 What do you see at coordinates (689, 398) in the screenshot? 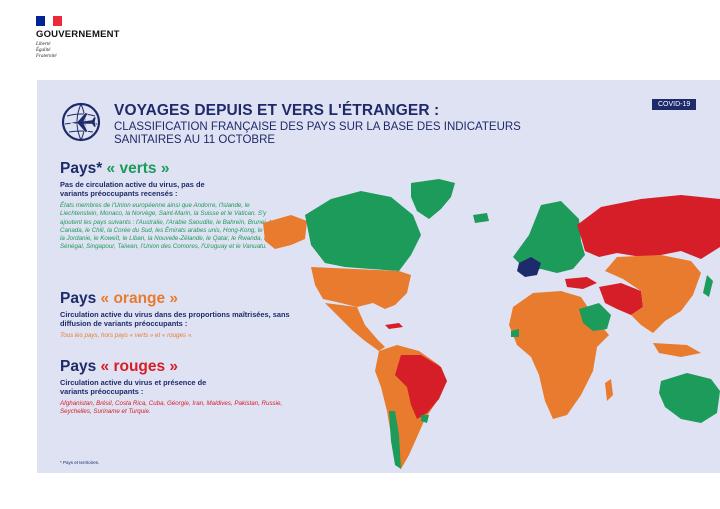
I see `map-australia` at bounding box center [689, 398].